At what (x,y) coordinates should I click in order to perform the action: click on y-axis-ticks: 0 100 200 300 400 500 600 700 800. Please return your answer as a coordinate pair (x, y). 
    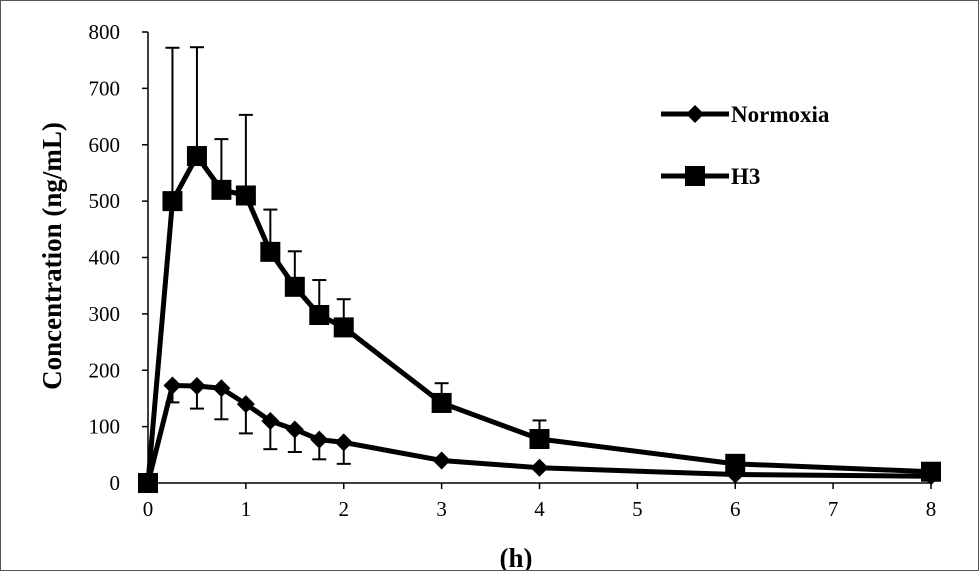
    Looking at the image, I should click on (118, 257).